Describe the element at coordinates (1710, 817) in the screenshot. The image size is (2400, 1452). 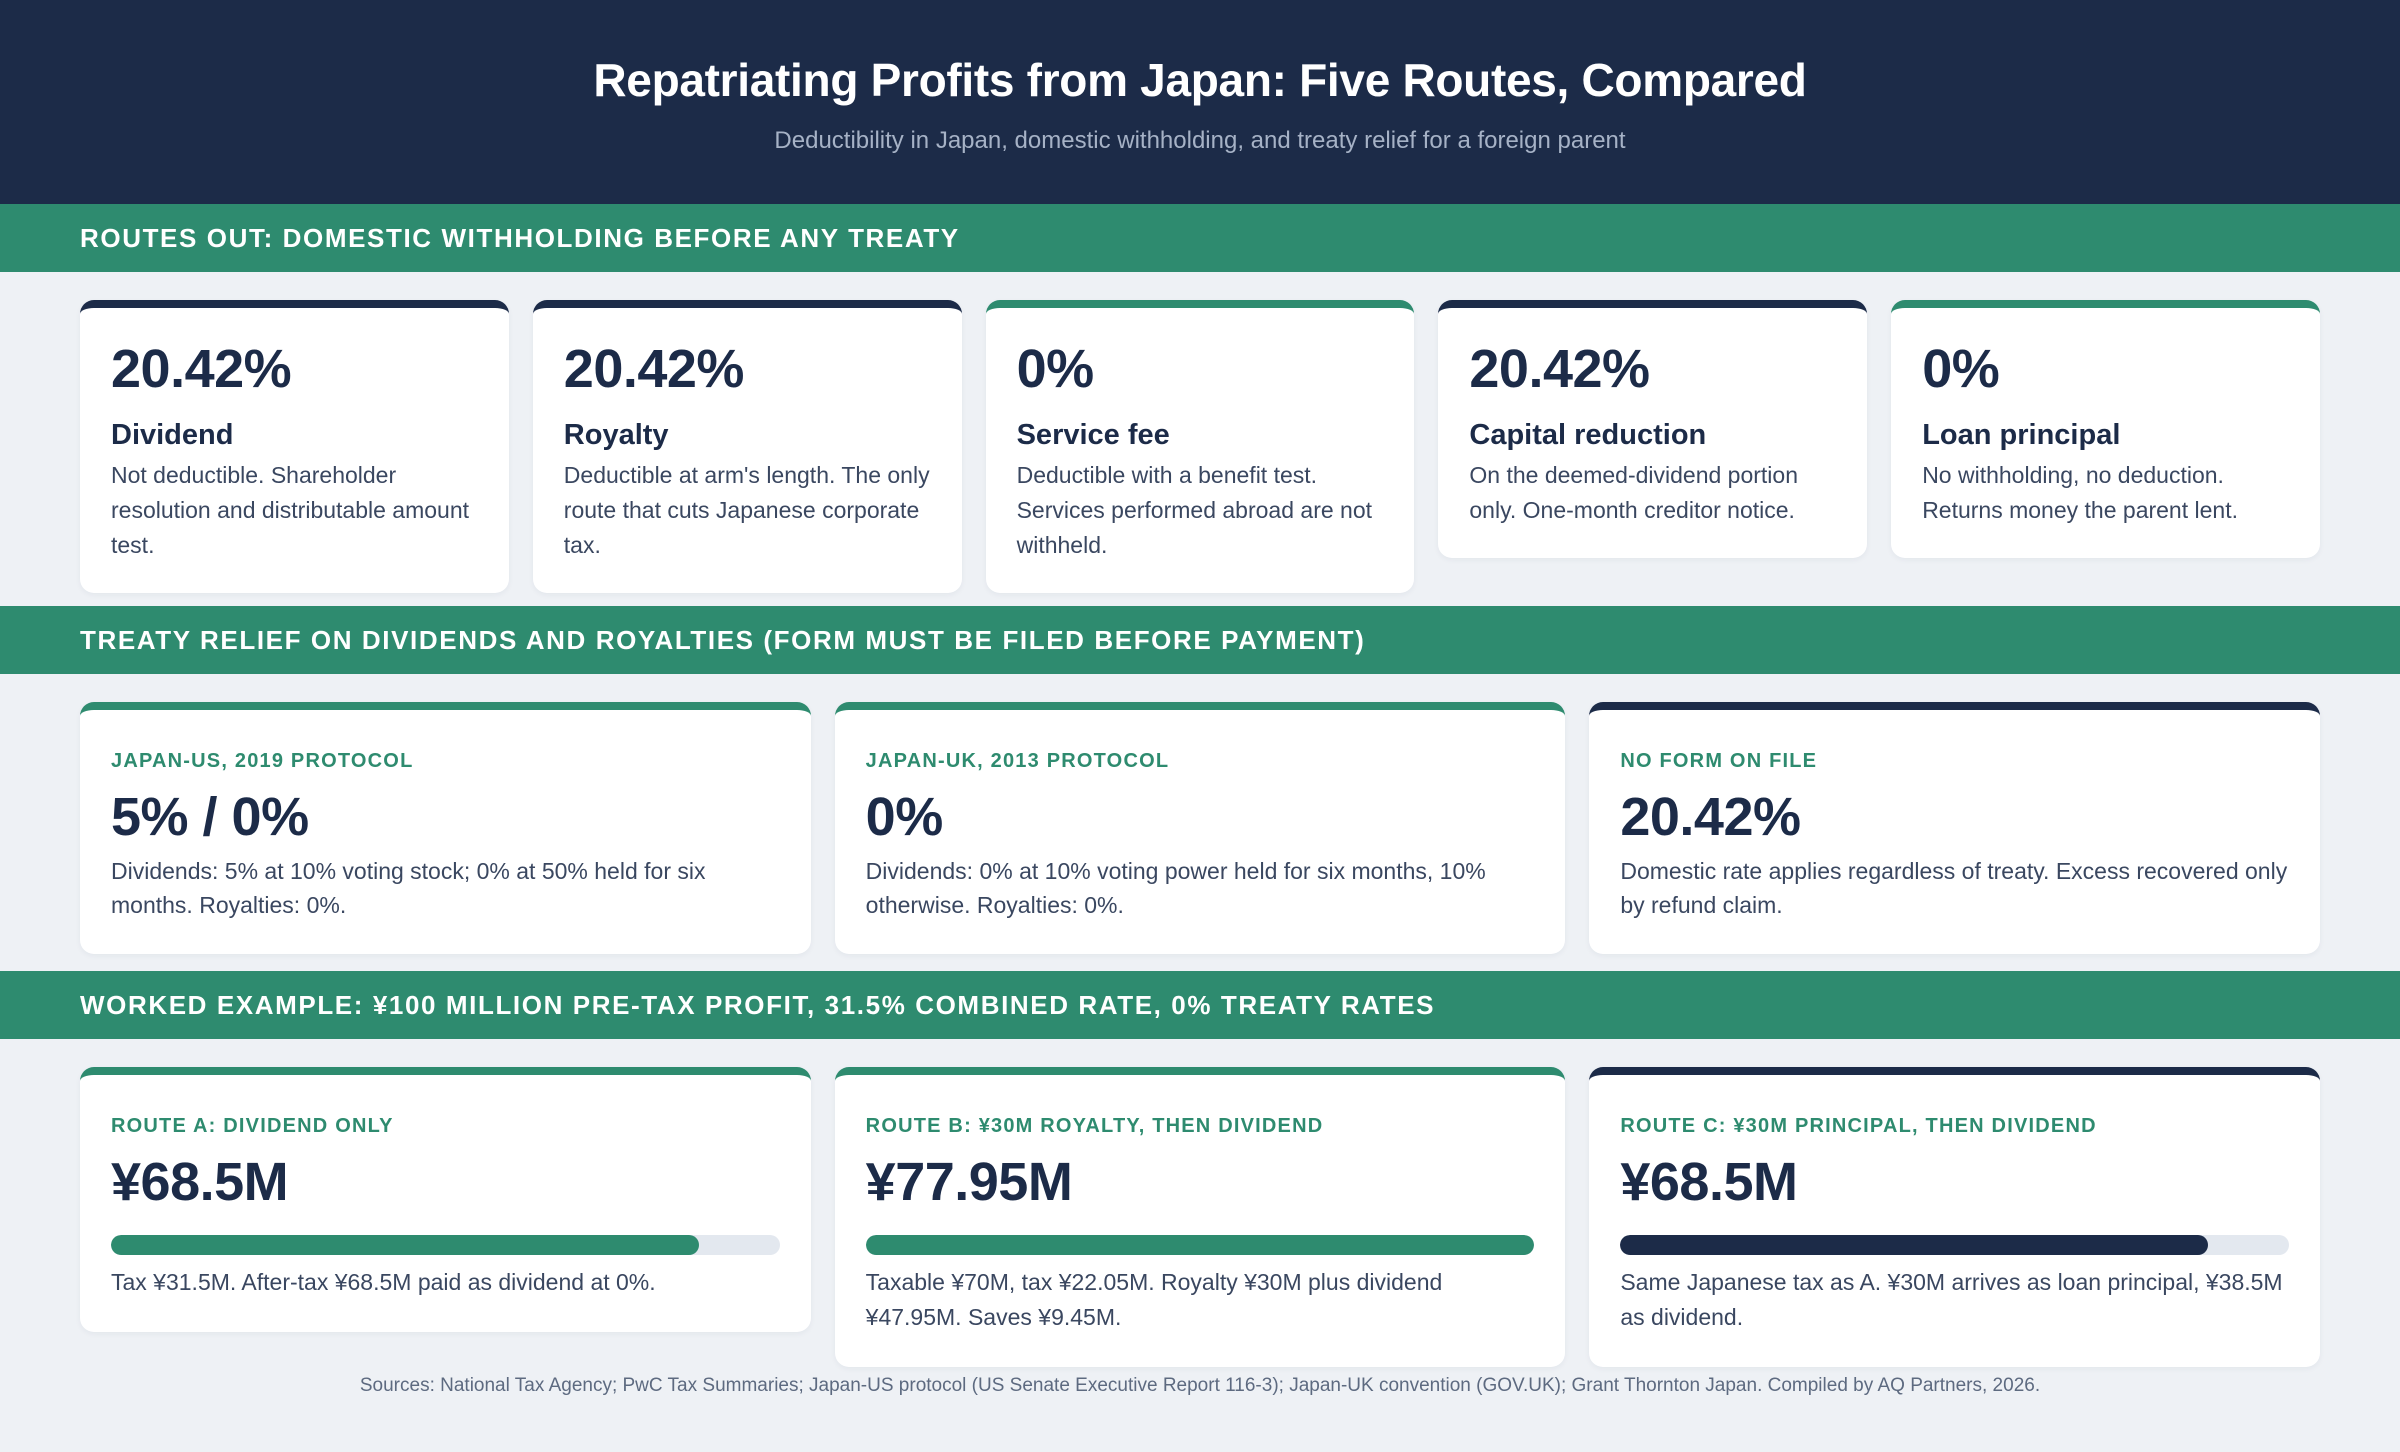
I see `treaty-rate: 20.42%` at that location.